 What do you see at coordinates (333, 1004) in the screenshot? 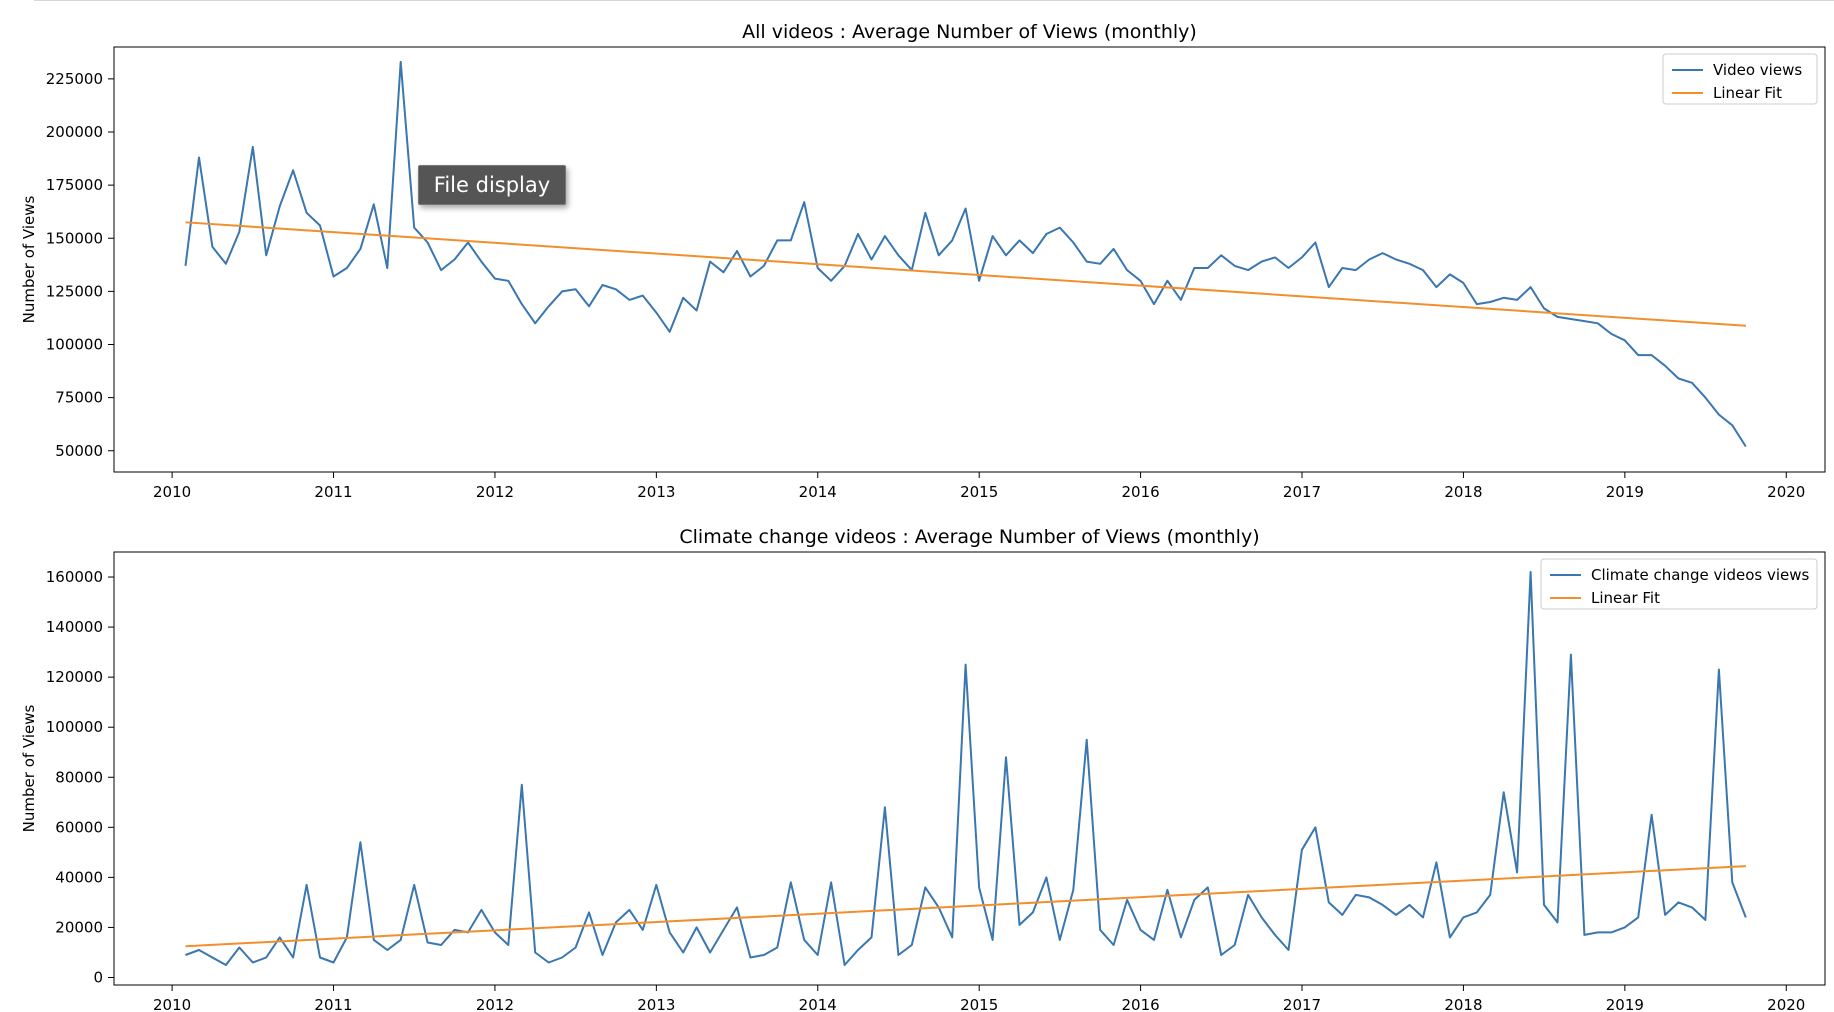
I see `panel2-x-tick-label-1: 2011` at bounding box center [333, 1004].